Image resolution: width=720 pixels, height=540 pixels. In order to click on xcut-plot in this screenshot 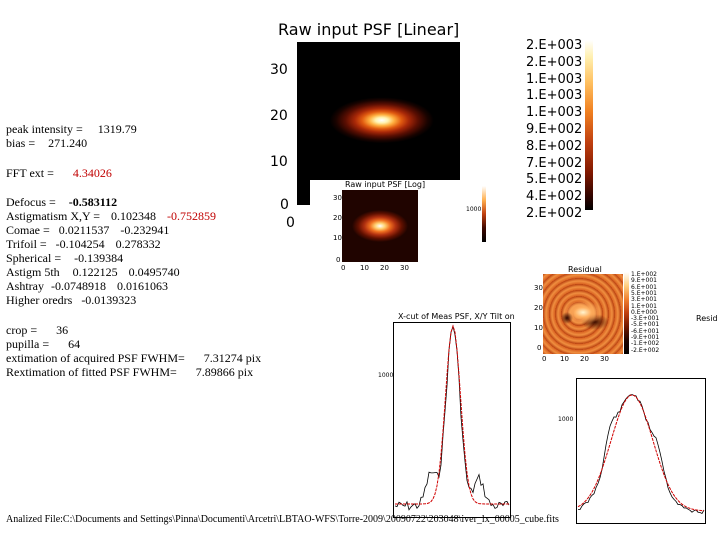, I will do `click(452, 420)`.